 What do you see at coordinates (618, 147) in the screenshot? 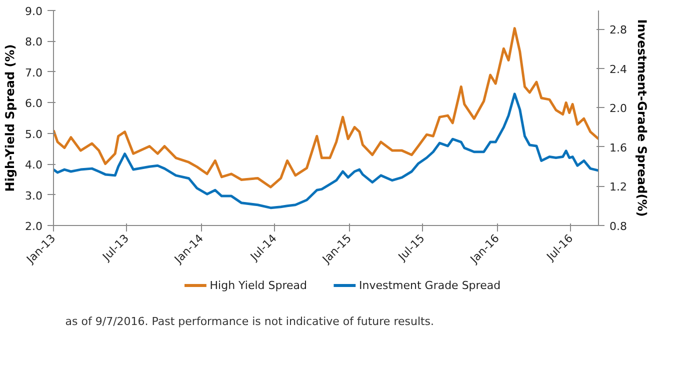
I see `y2-tick-label: 1.6` at bounding box center [618, 147].